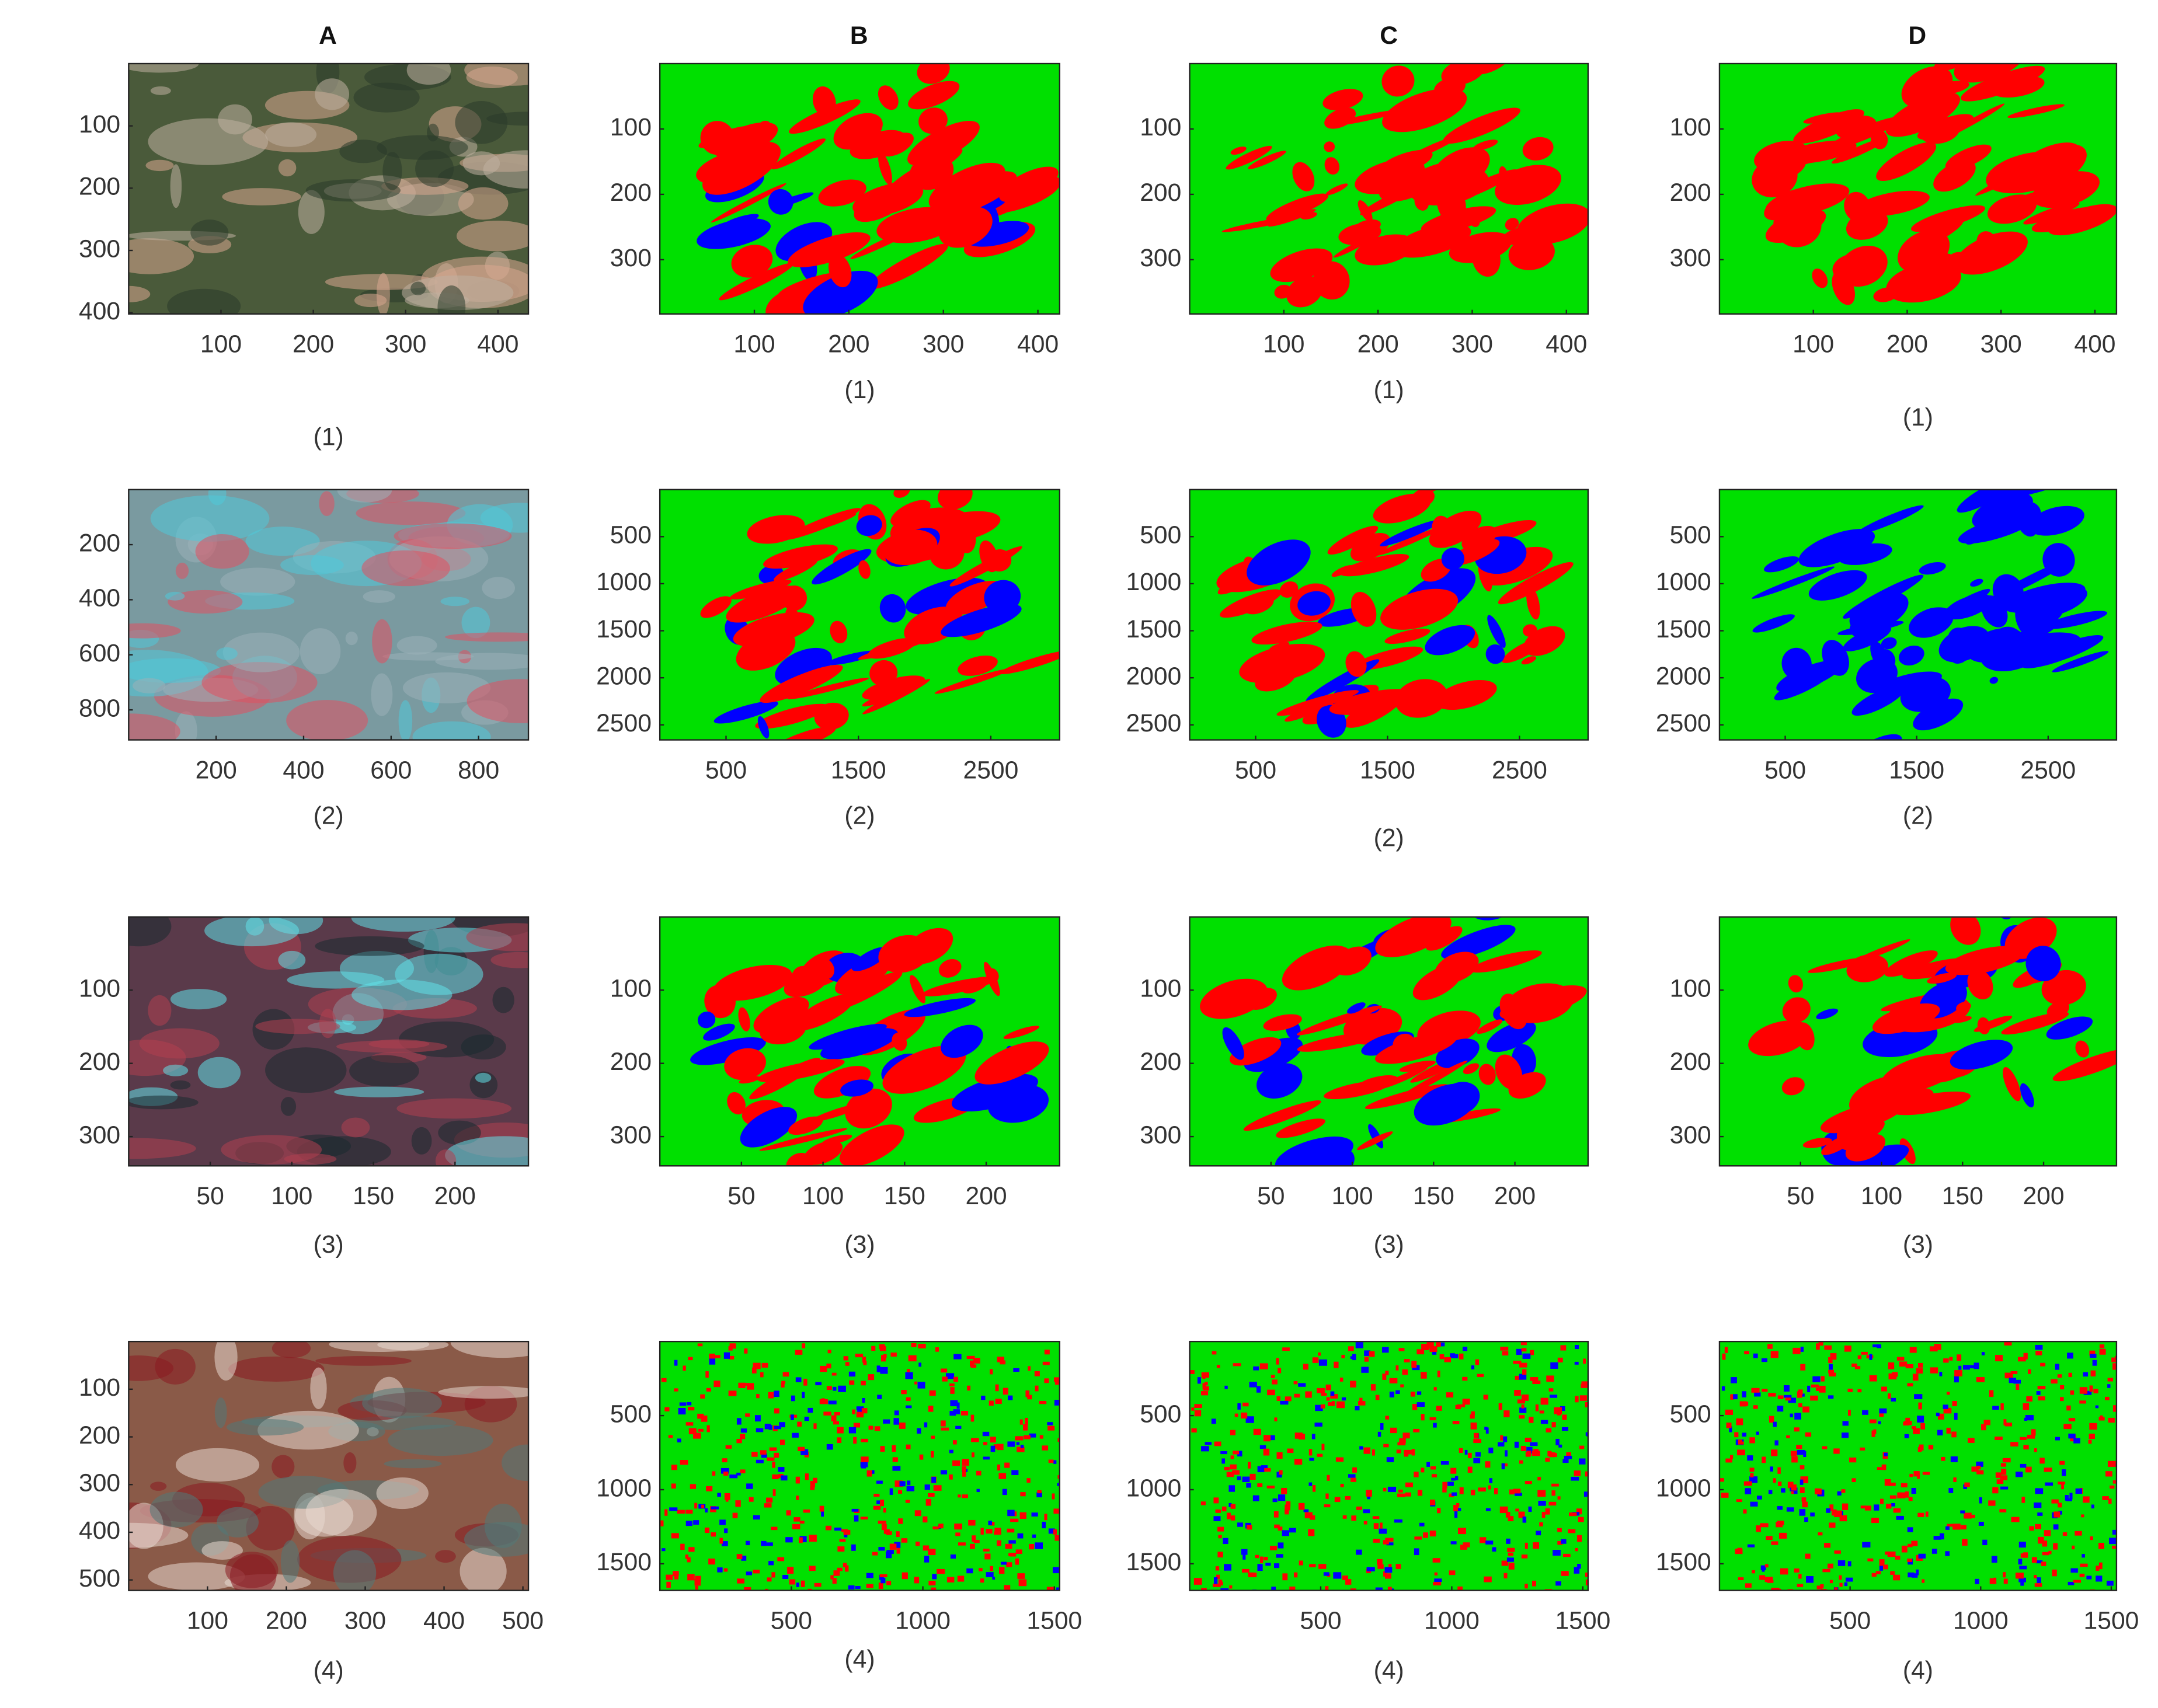  What do you see at coordinates (631, 1062) in the screenshot?
I see `y-tick-label: 200` at bounding box center [631, 1062].